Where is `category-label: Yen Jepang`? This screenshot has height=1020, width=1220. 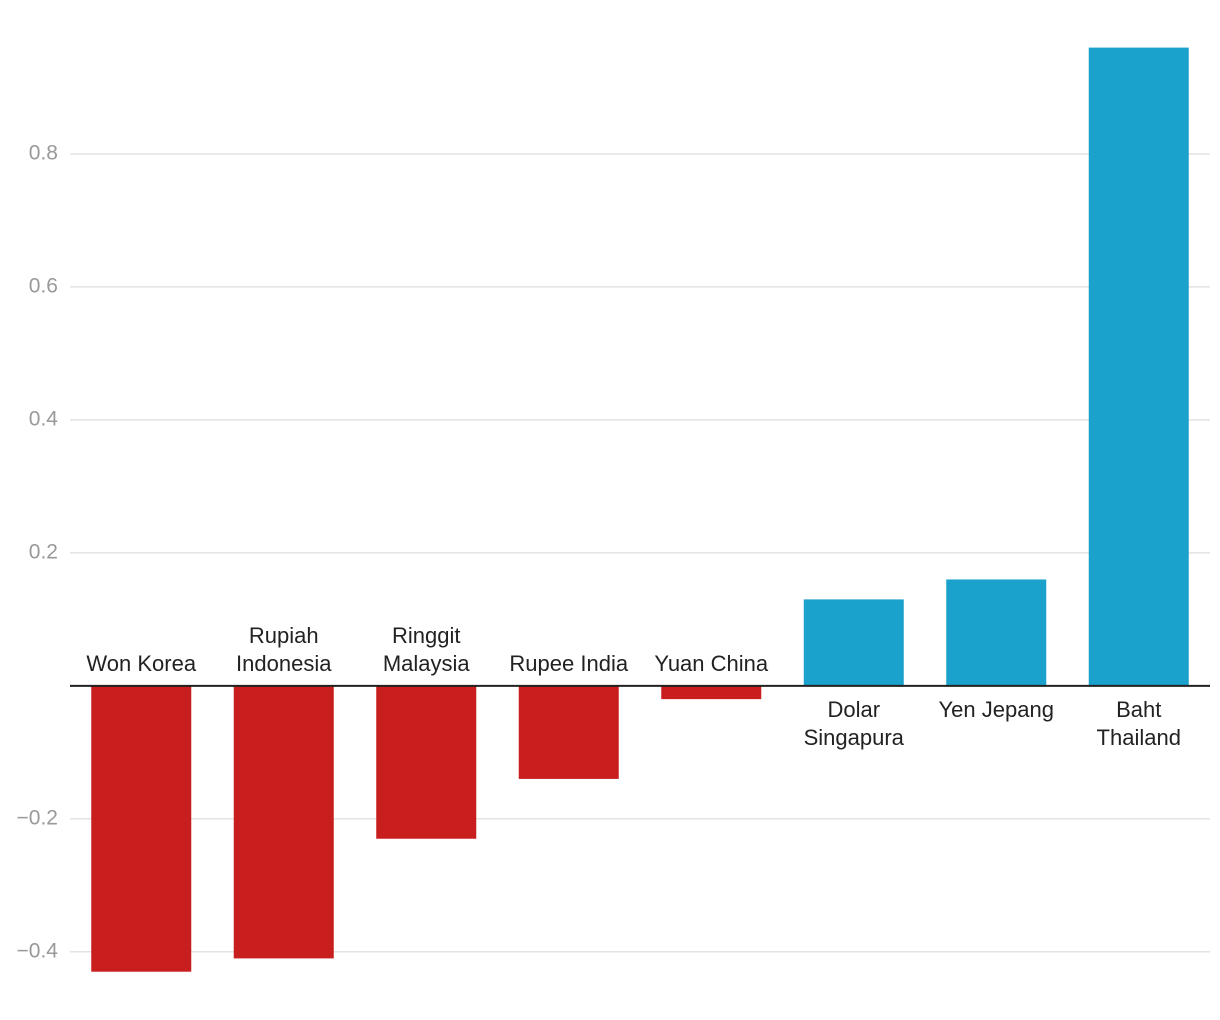 category-label: Yen Jepang is located at coordinates (996, 709).